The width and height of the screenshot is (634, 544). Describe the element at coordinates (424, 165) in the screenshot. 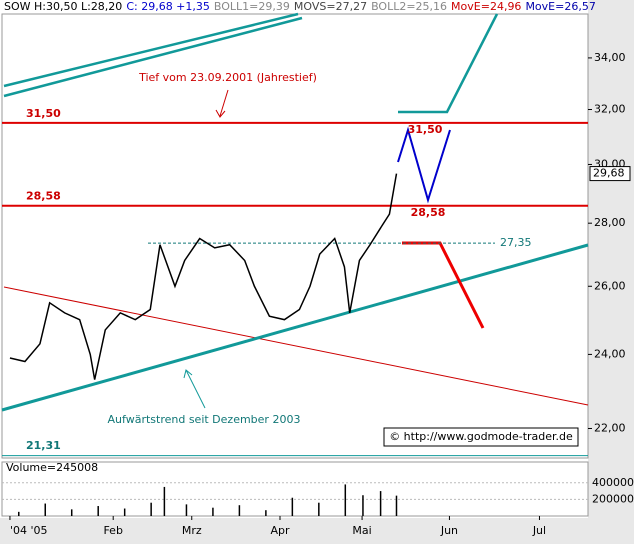

I see `projection-blue` at that location.